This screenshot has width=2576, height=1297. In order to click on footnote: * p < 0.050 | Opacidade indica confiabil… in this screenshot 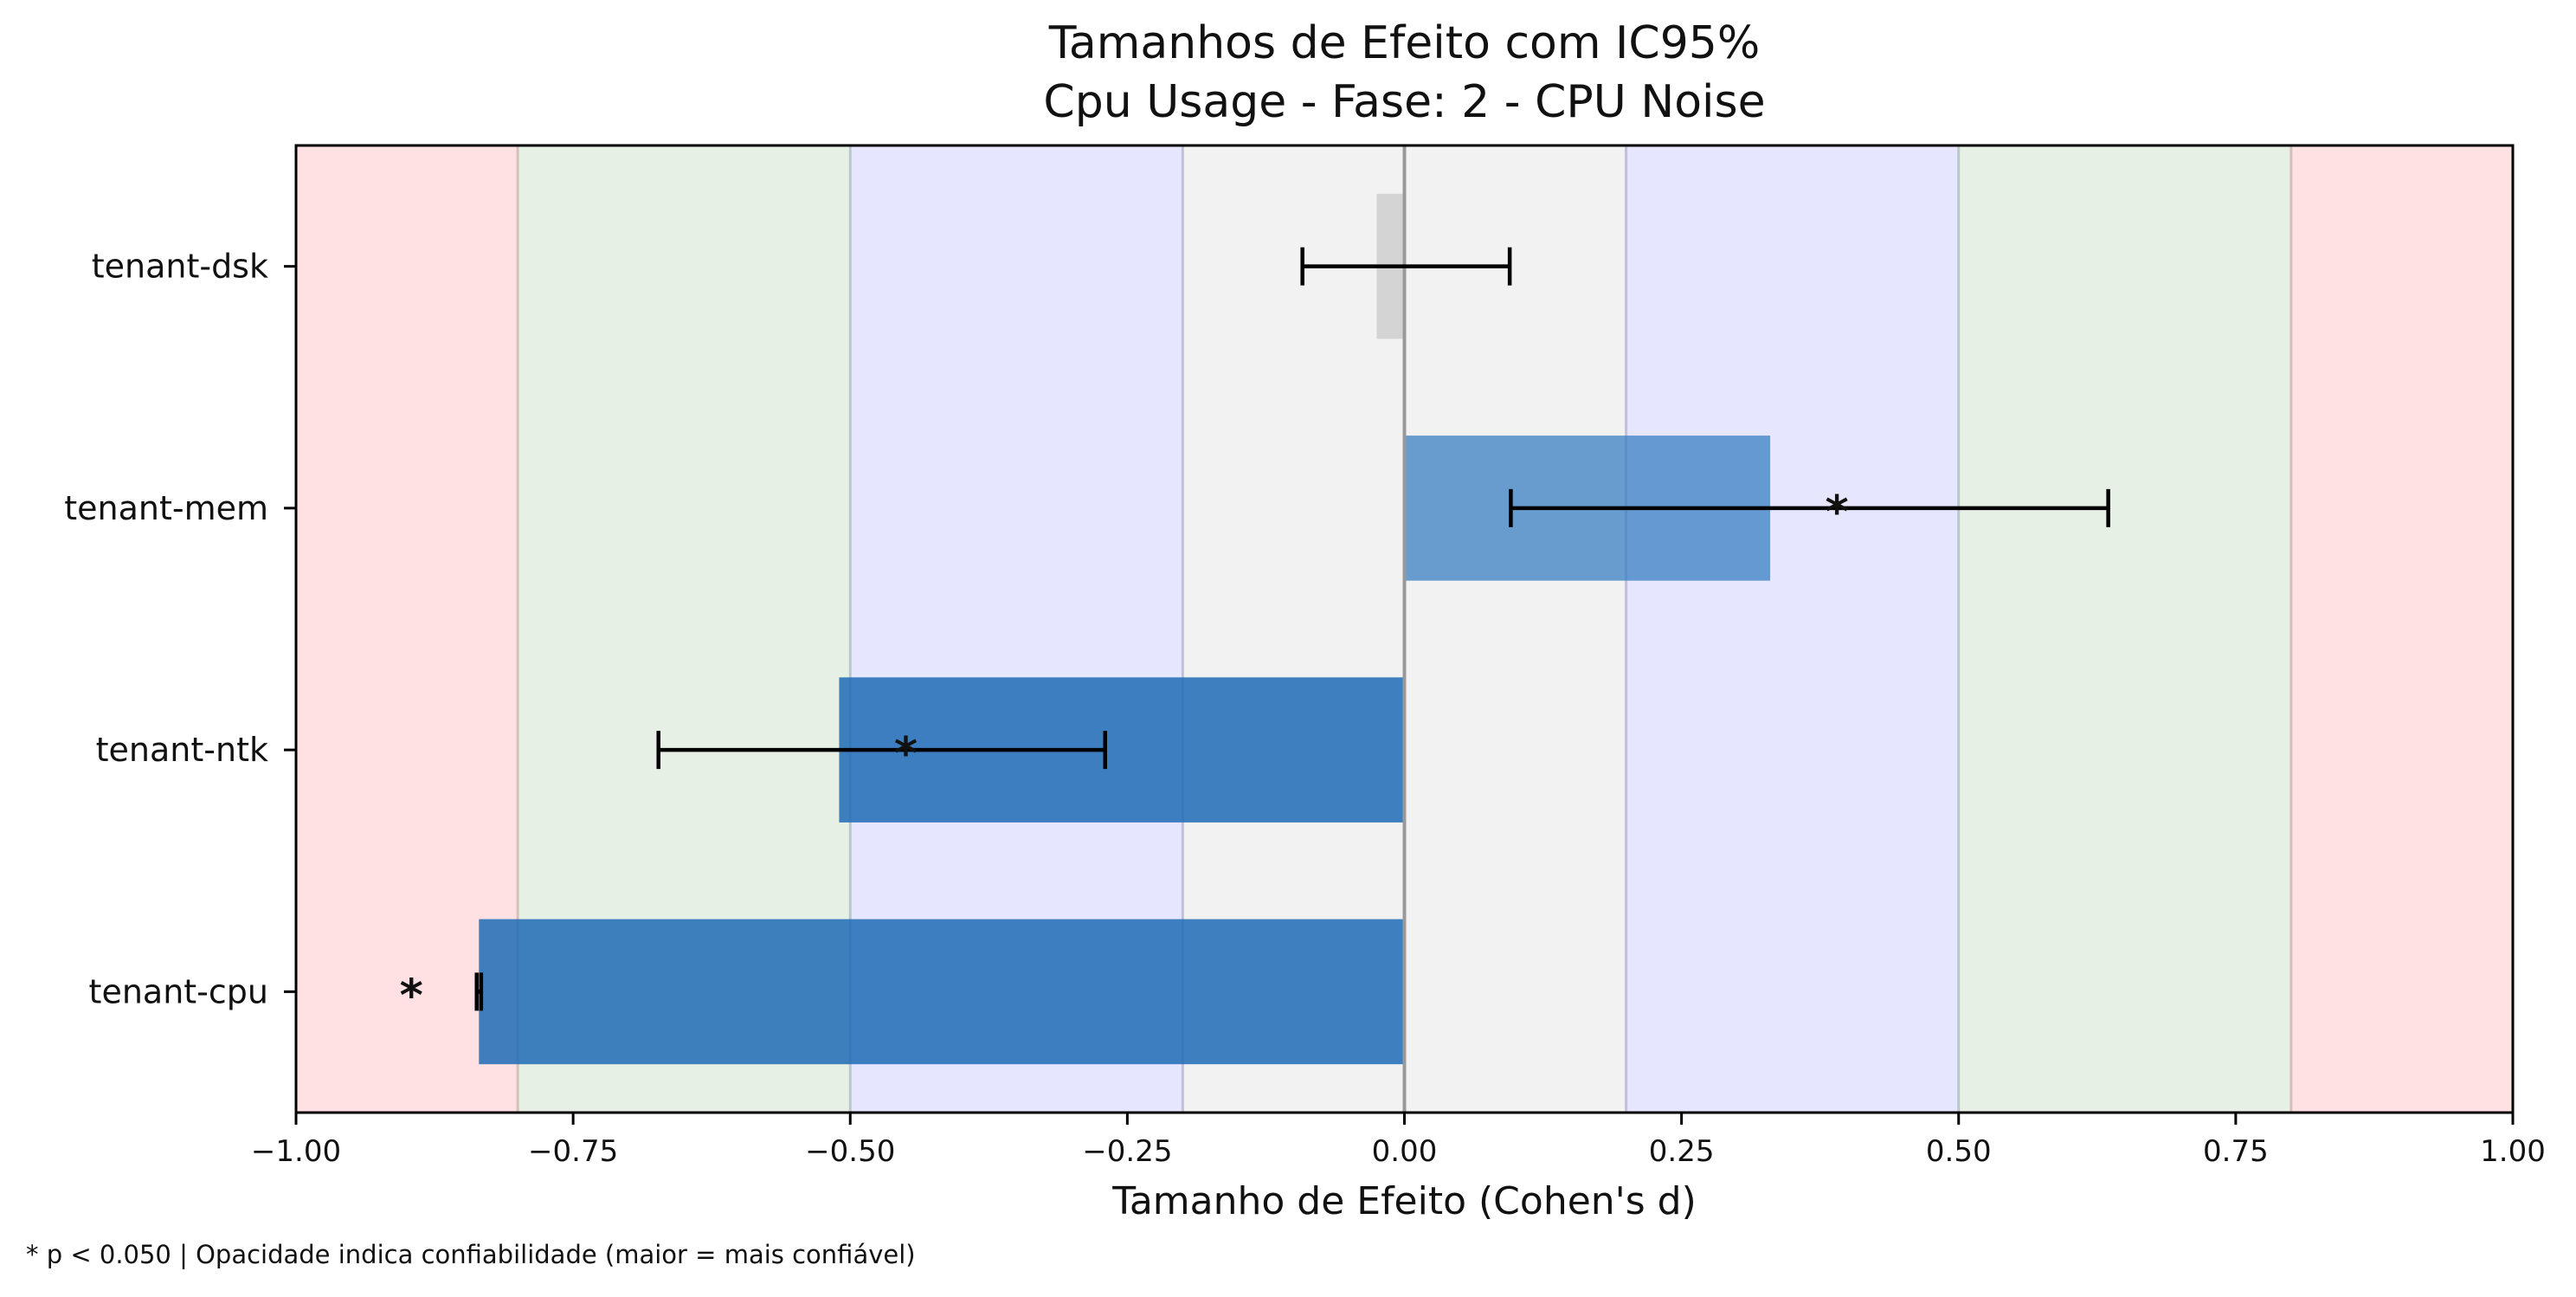, I will do `click(471, 1254)`.